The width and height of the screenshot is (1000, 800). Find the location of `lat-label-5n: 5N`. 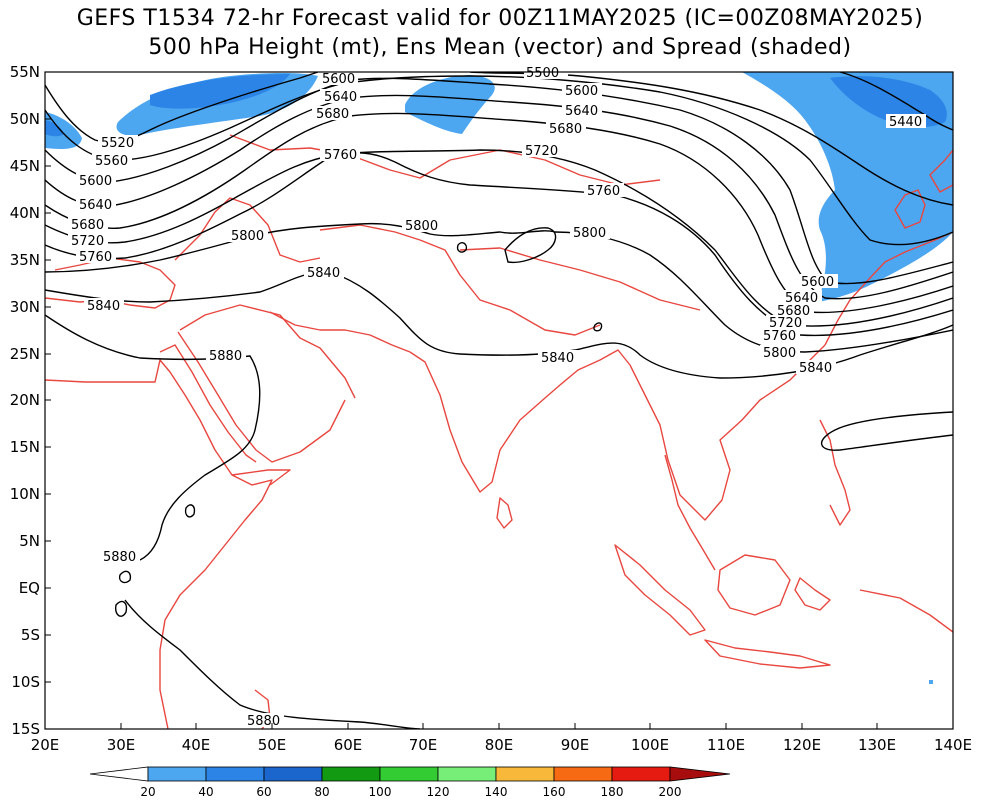

lat-label-5n: 5N is located at coordinates (29, 541).